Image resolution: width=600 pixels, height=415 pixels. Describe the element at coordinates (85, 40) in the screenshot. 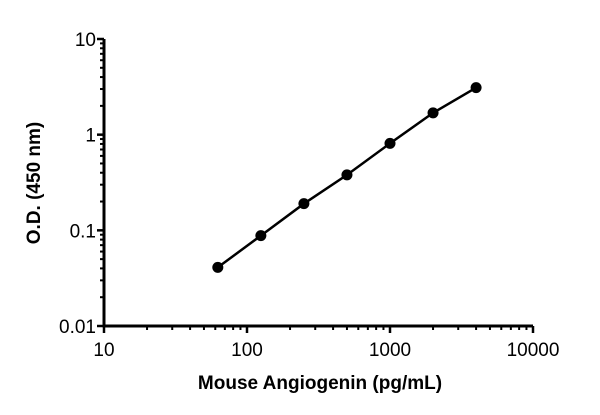

I see `y-tick-label: 10` at that location.